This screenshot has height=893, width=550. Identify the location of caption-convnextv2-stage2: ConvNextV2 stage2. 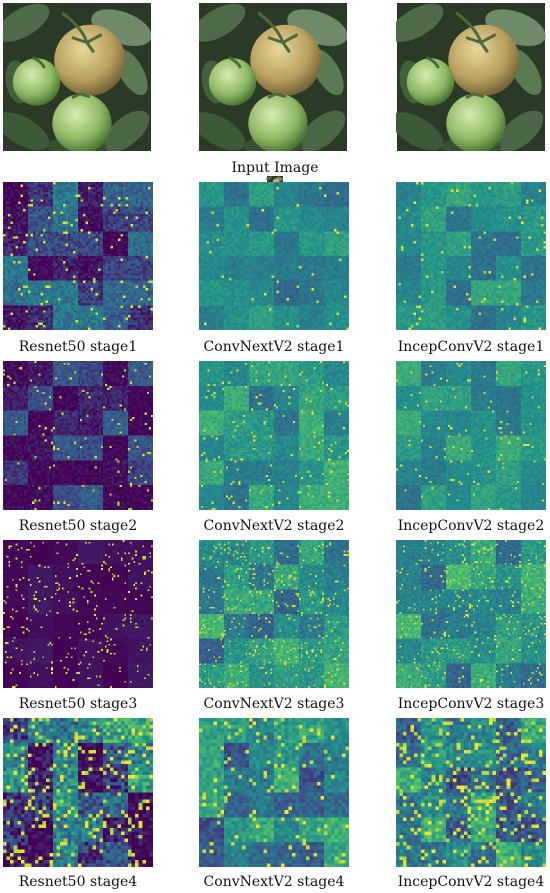
(274, 526).